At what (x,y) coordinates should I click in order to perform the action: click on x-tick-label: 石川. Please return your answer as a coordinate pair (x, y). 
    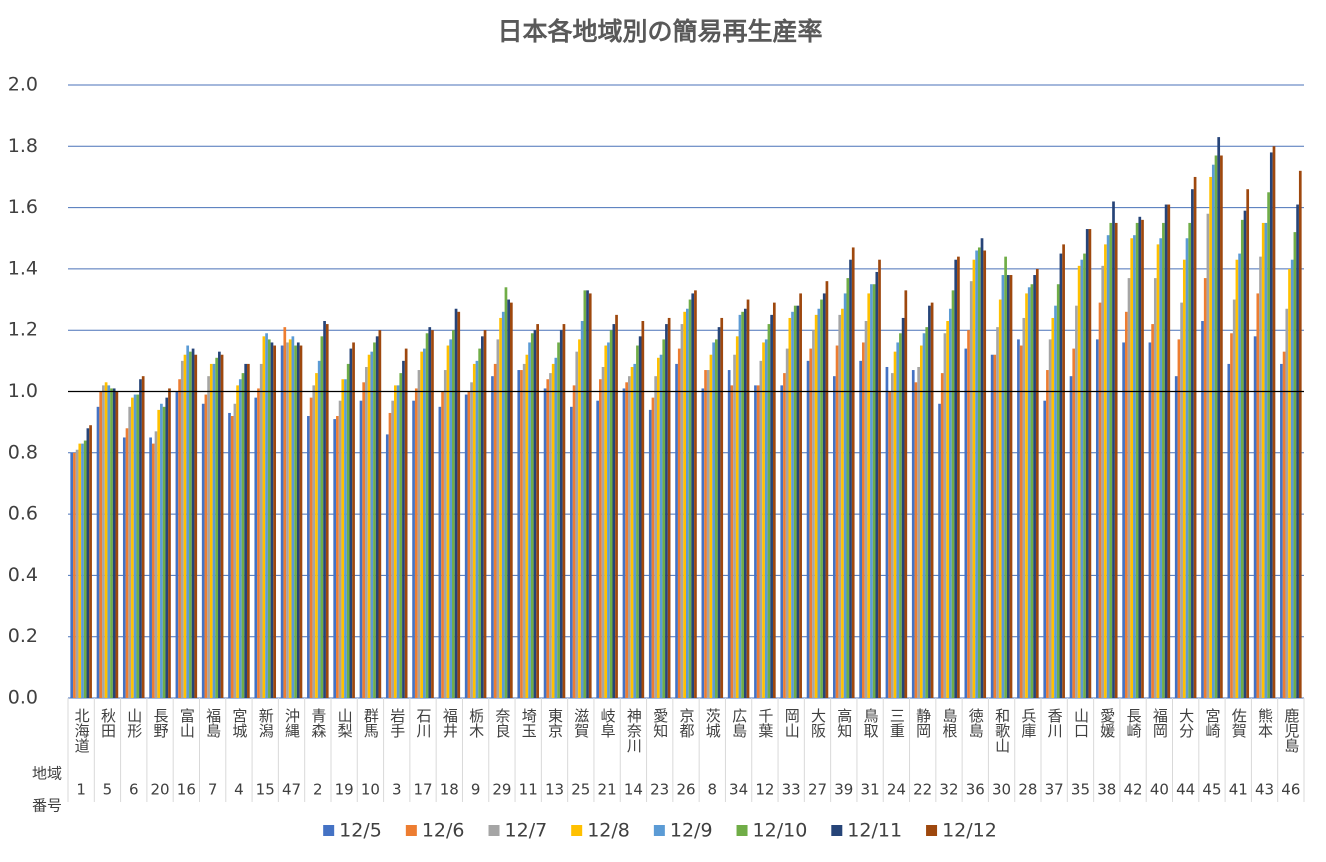
    Looking at the image, I should click on (424, 723).